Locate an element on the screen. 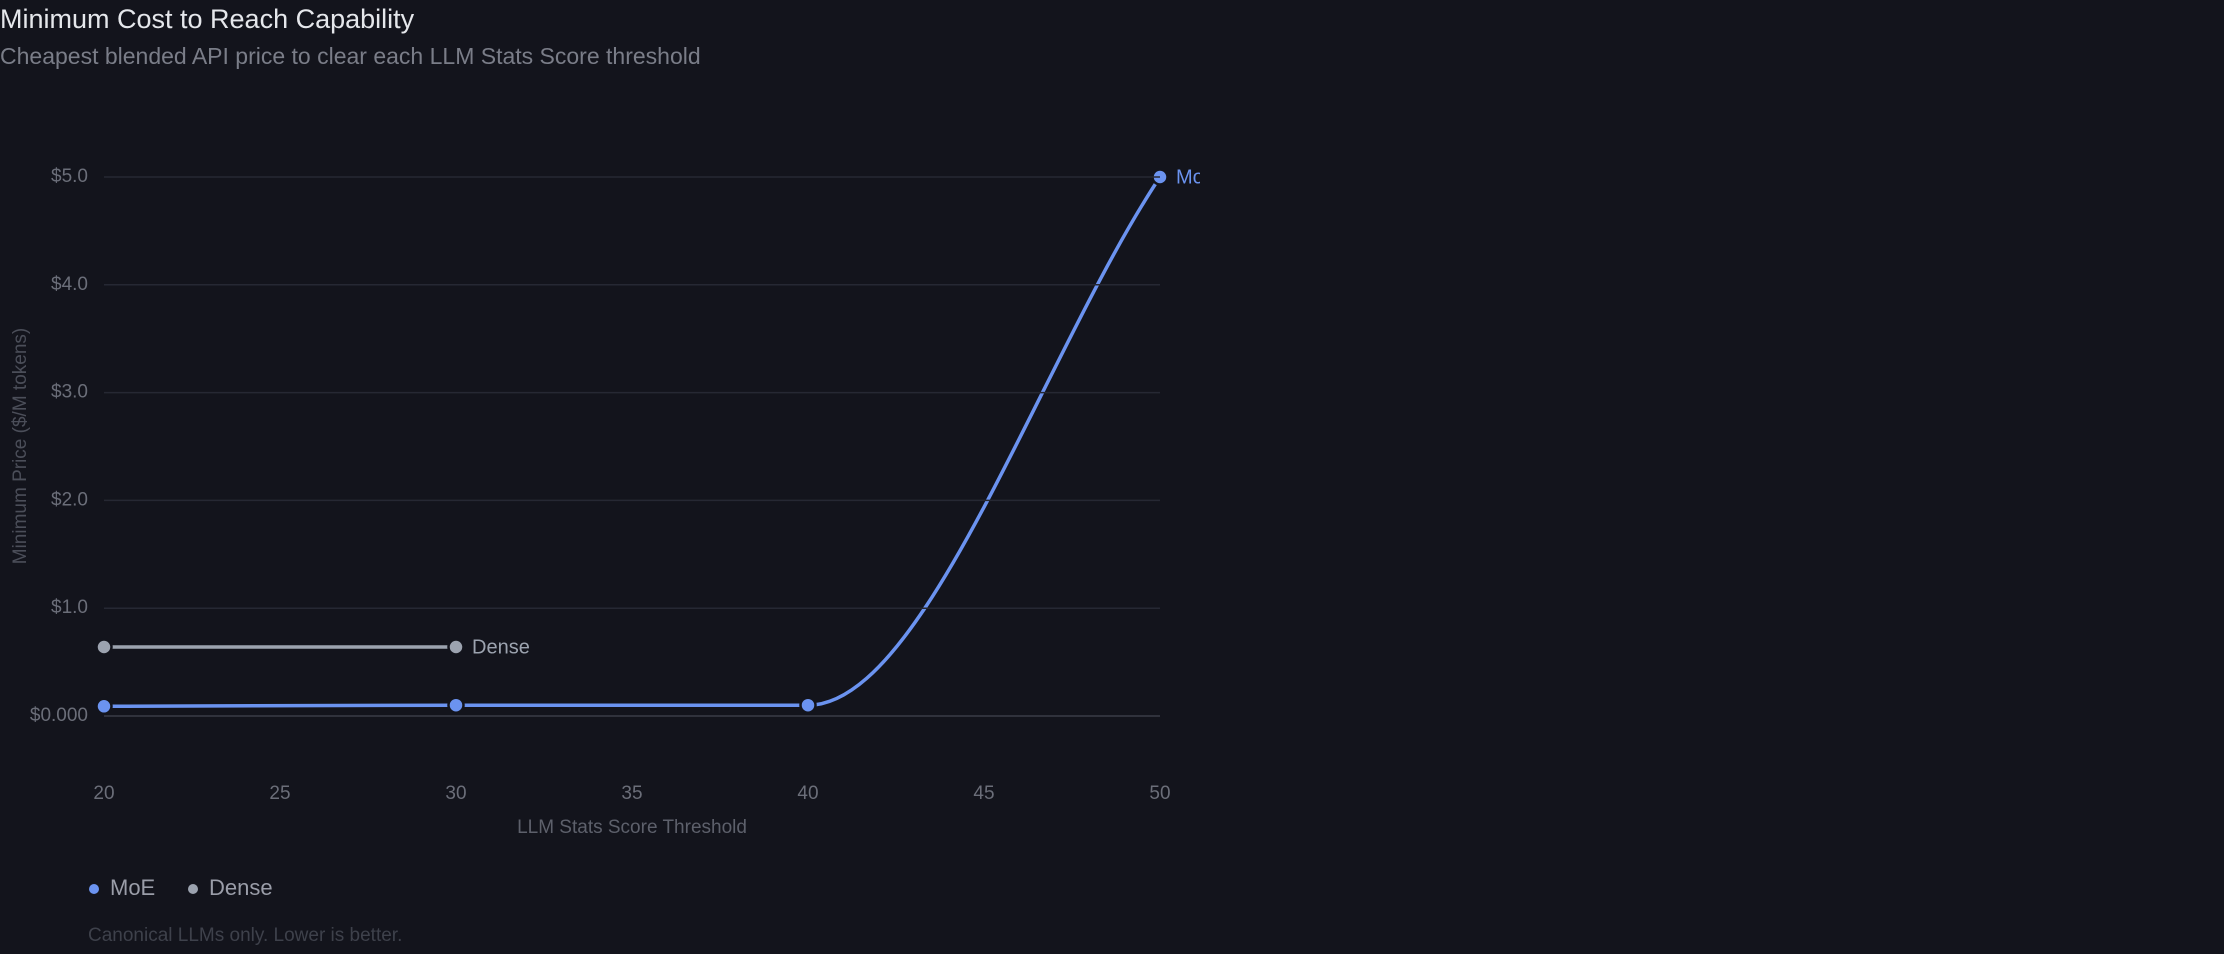  y-tick-label: $4.0 is located at coordinates (69, 284).